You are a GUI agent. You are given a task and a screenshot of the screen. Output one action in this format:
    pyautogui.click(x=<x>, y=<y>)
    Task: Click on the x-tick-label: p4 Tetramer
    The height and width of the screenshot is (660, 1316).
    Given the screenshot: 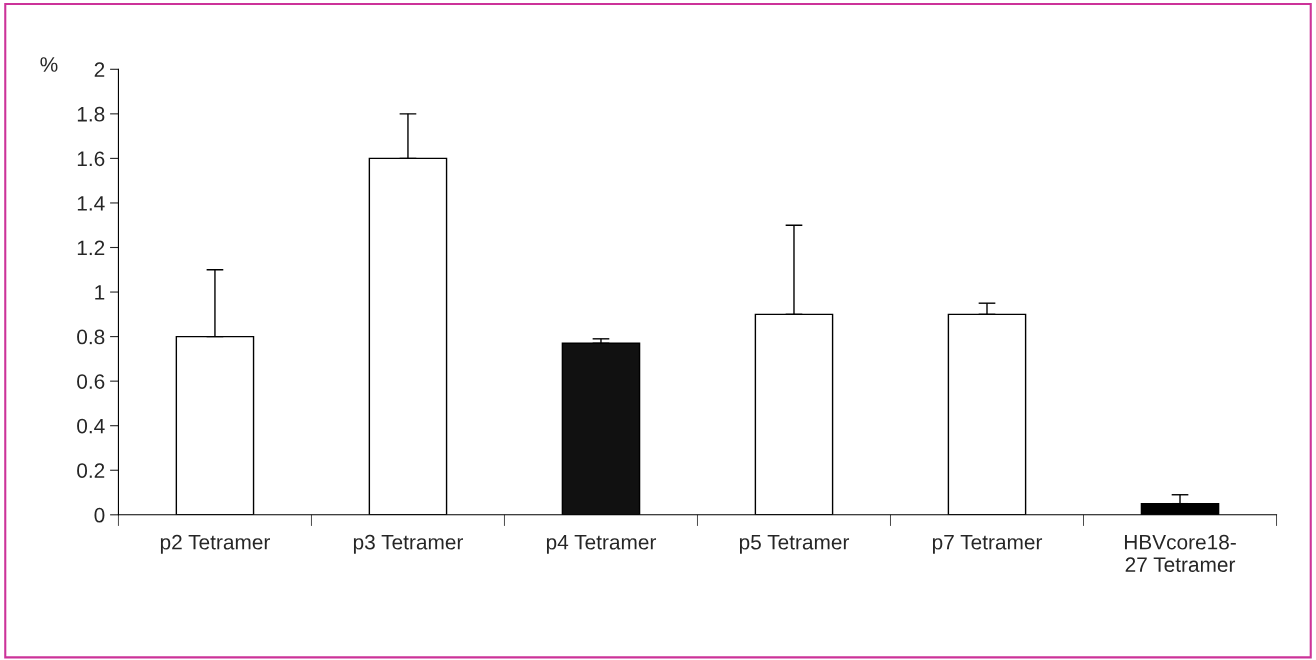 What is the action you would take?
    pyautogui.click(x=601, y=544)
    